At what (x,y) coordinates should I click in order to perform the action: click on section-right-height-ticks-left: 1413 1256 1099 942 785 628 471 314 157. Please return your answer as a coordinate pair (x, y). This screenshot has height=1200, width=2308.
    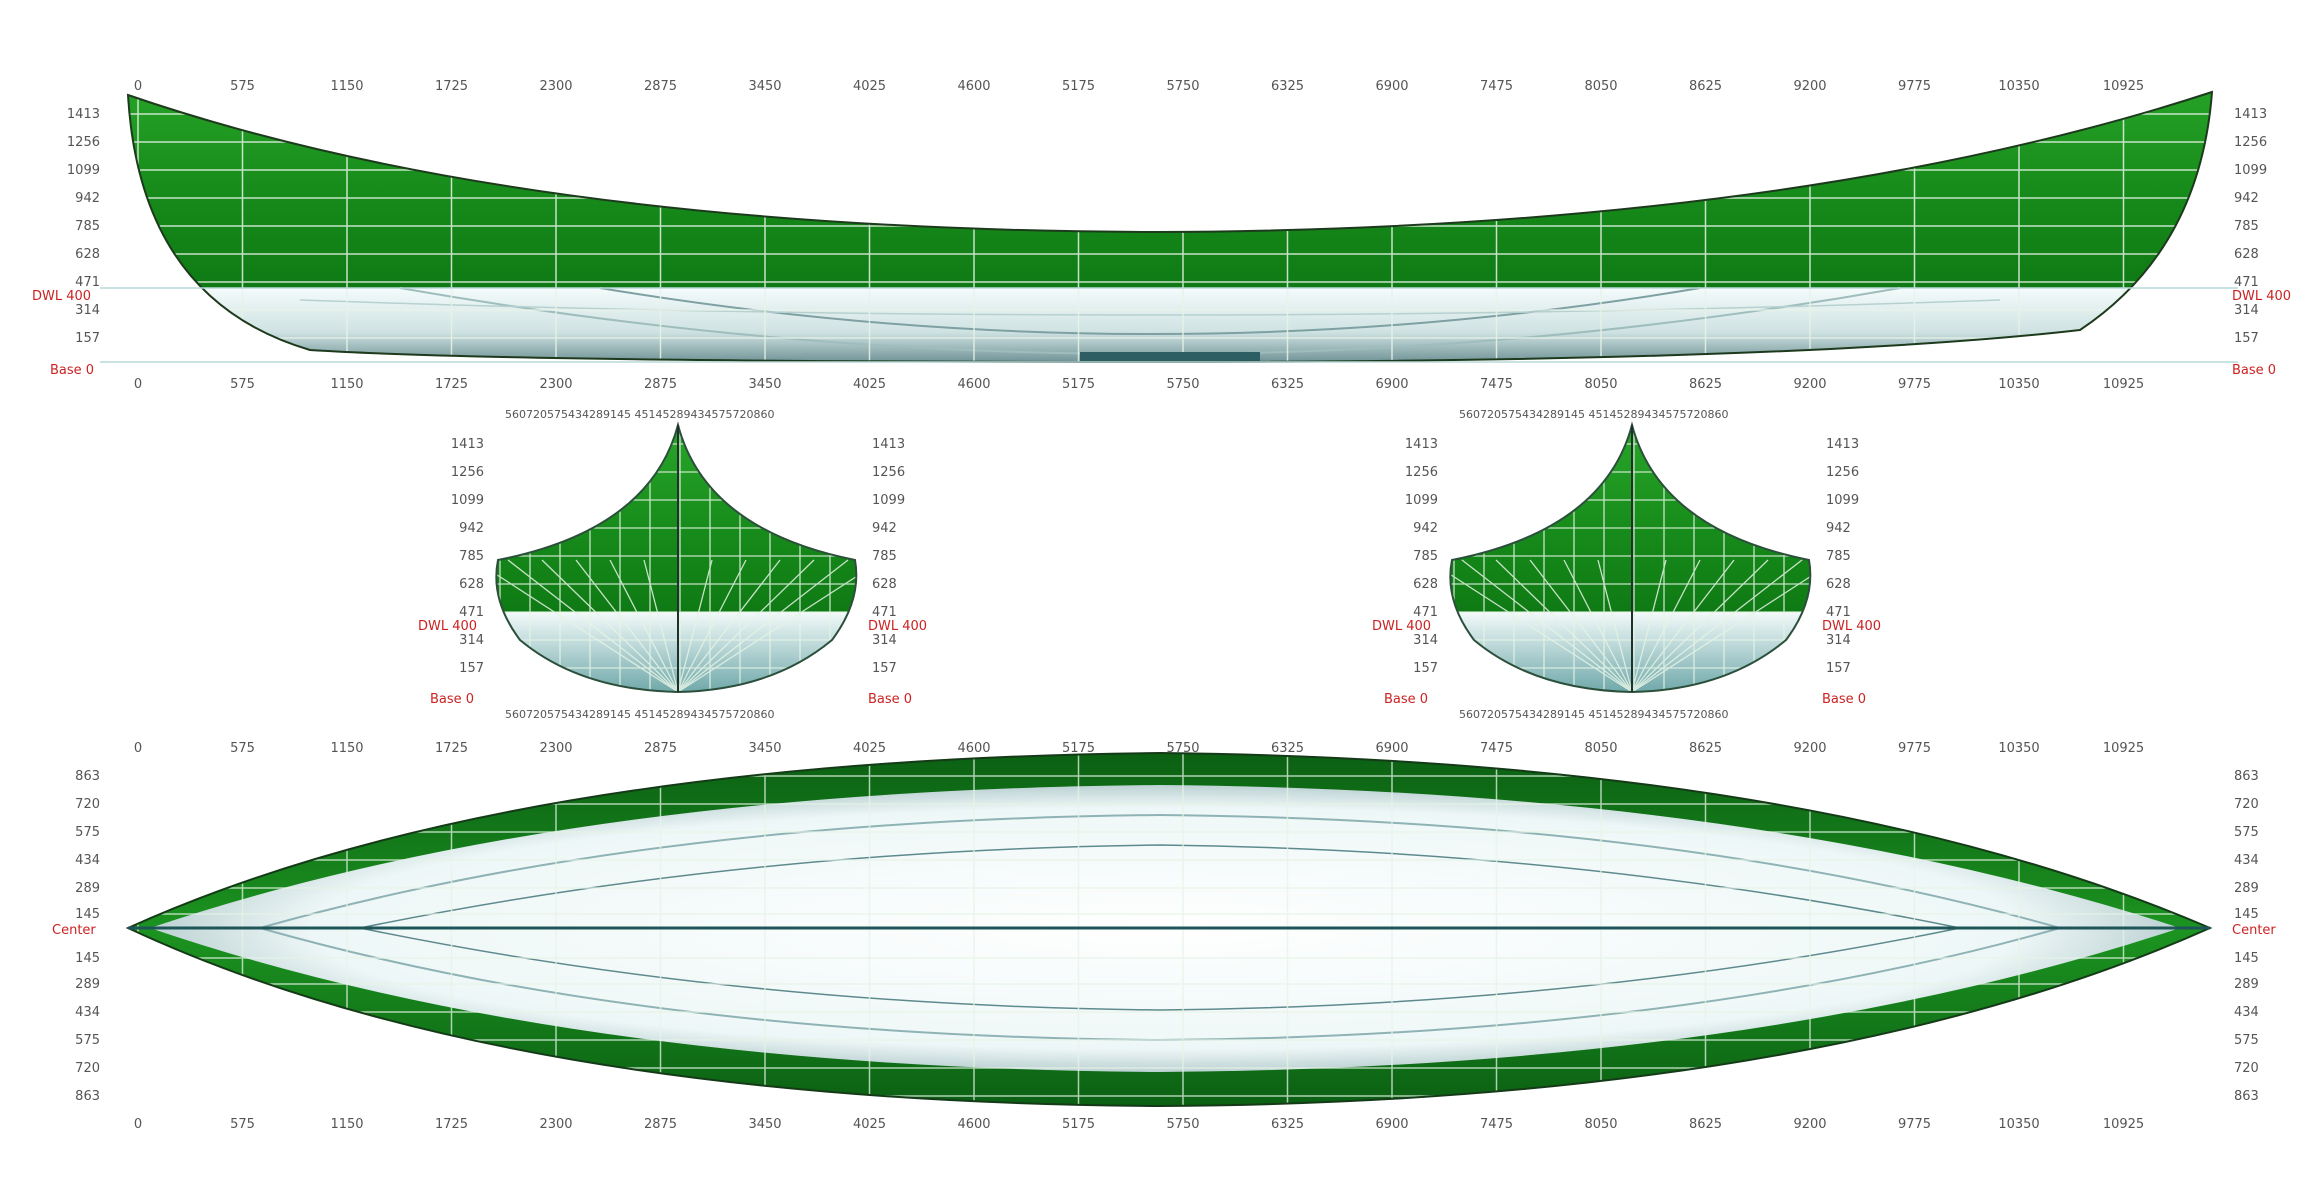
    Looking at the image, I should click on (1421, 556).